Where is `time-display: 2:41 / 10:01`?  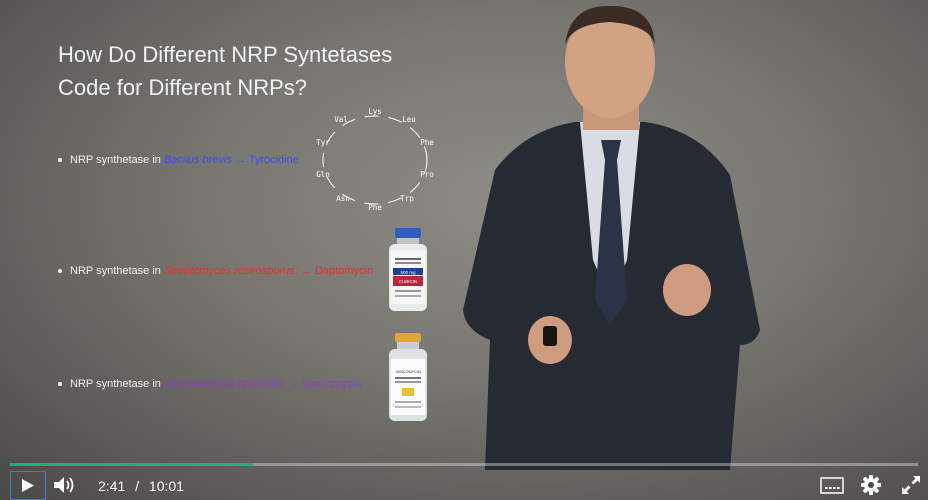
time-display: 2:41 / 10:01 is located at coordinates (141, 486).